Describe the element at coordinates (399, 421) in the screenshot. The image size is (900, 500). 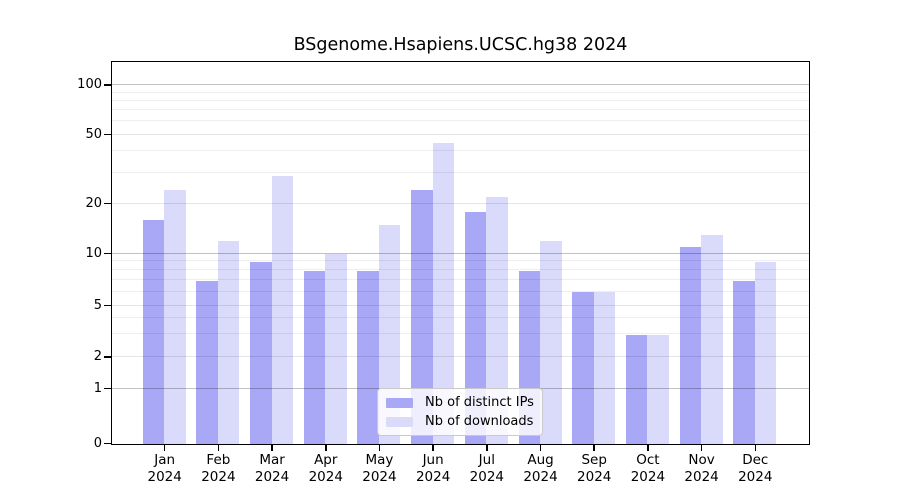
I see `legend-swatch-downloads` at that location.